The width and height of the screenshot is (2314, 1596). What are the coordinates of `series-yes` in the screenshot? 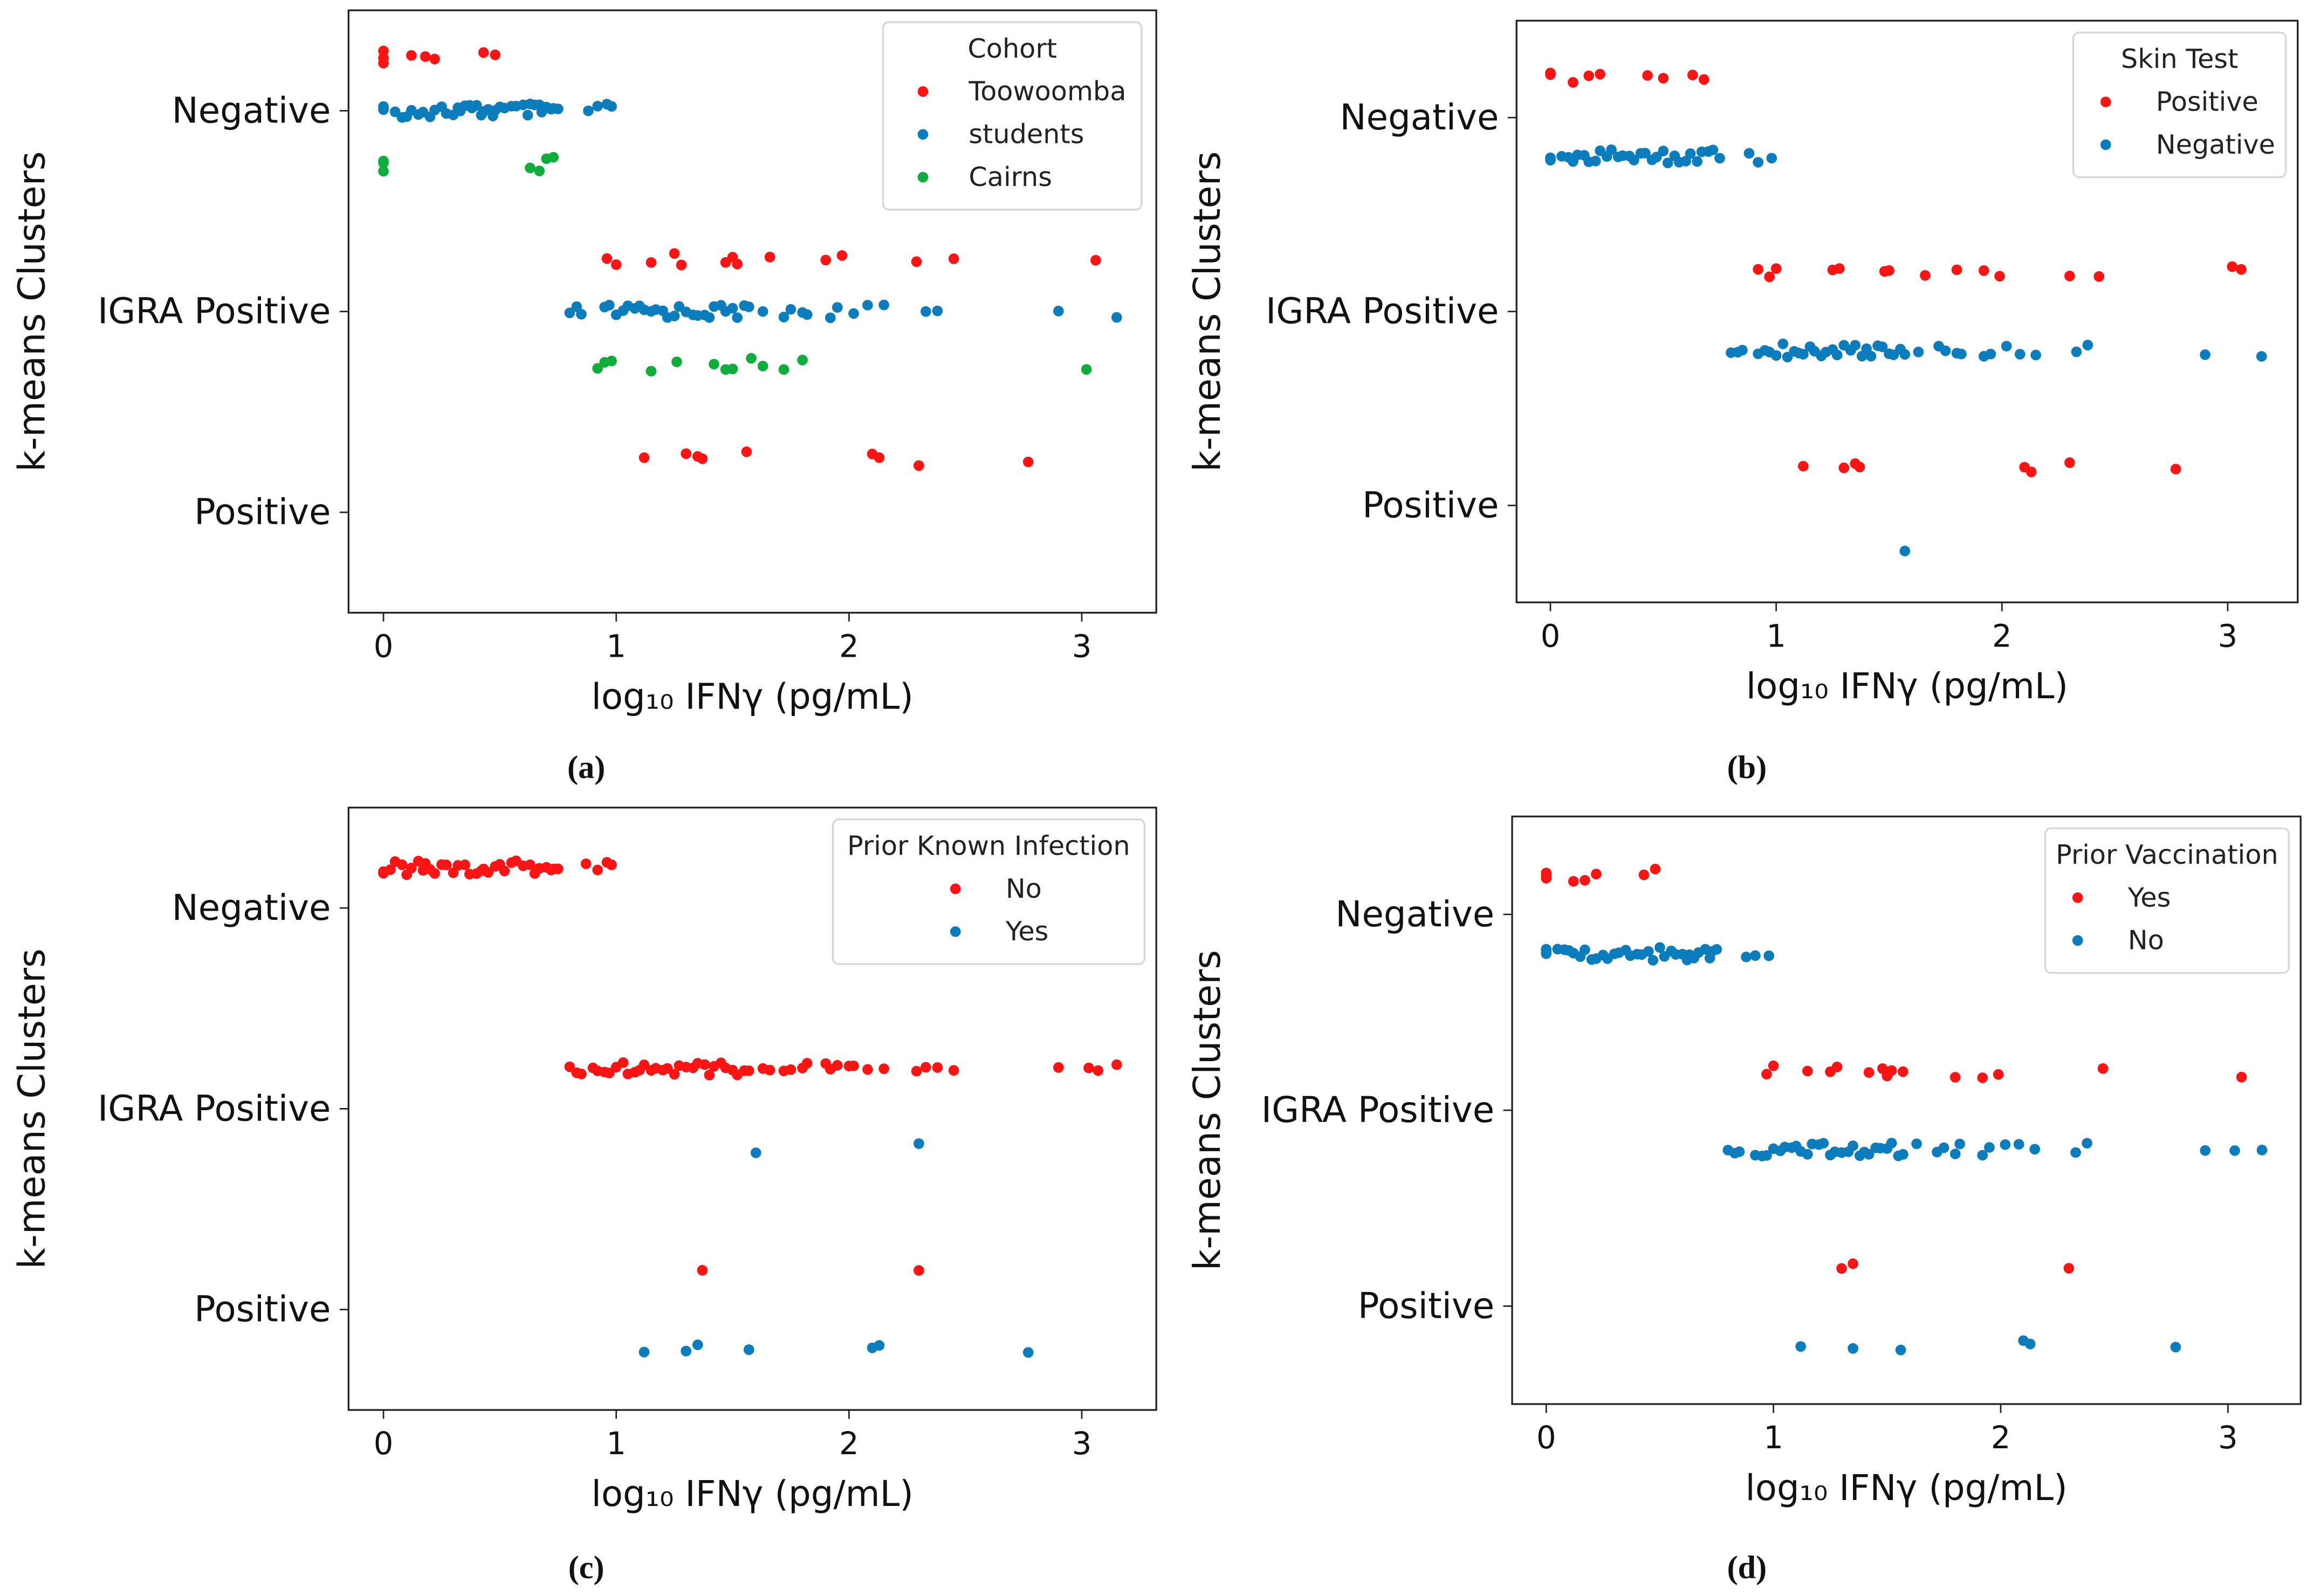 It's located at (1894, 1068).